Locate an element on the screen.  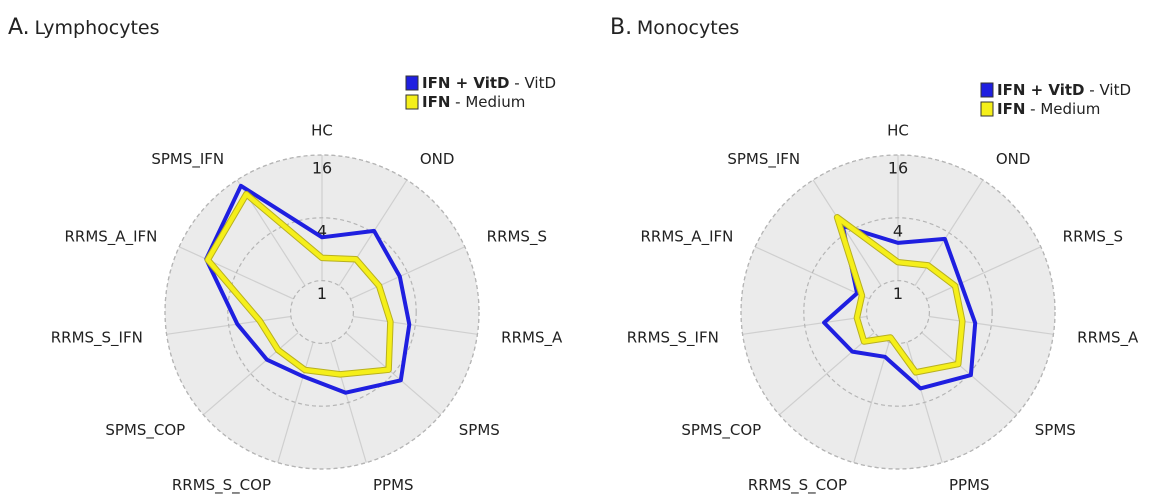
panel-title: B. Monocytes is located at coordinates (674, 27).